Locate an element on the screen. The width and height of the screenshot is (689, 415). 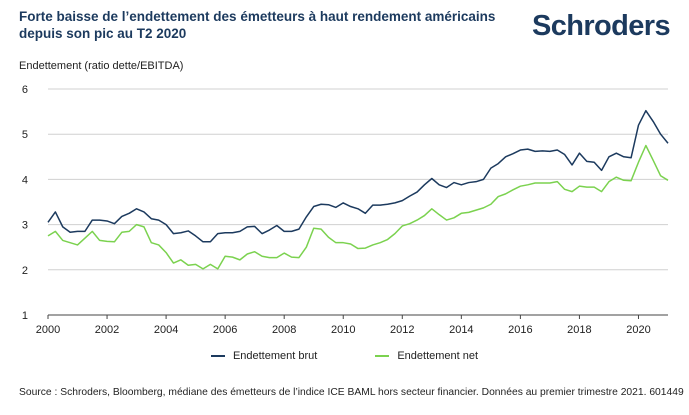
legend-label-brut: Endettement brut is located at coordinates (275, 356).